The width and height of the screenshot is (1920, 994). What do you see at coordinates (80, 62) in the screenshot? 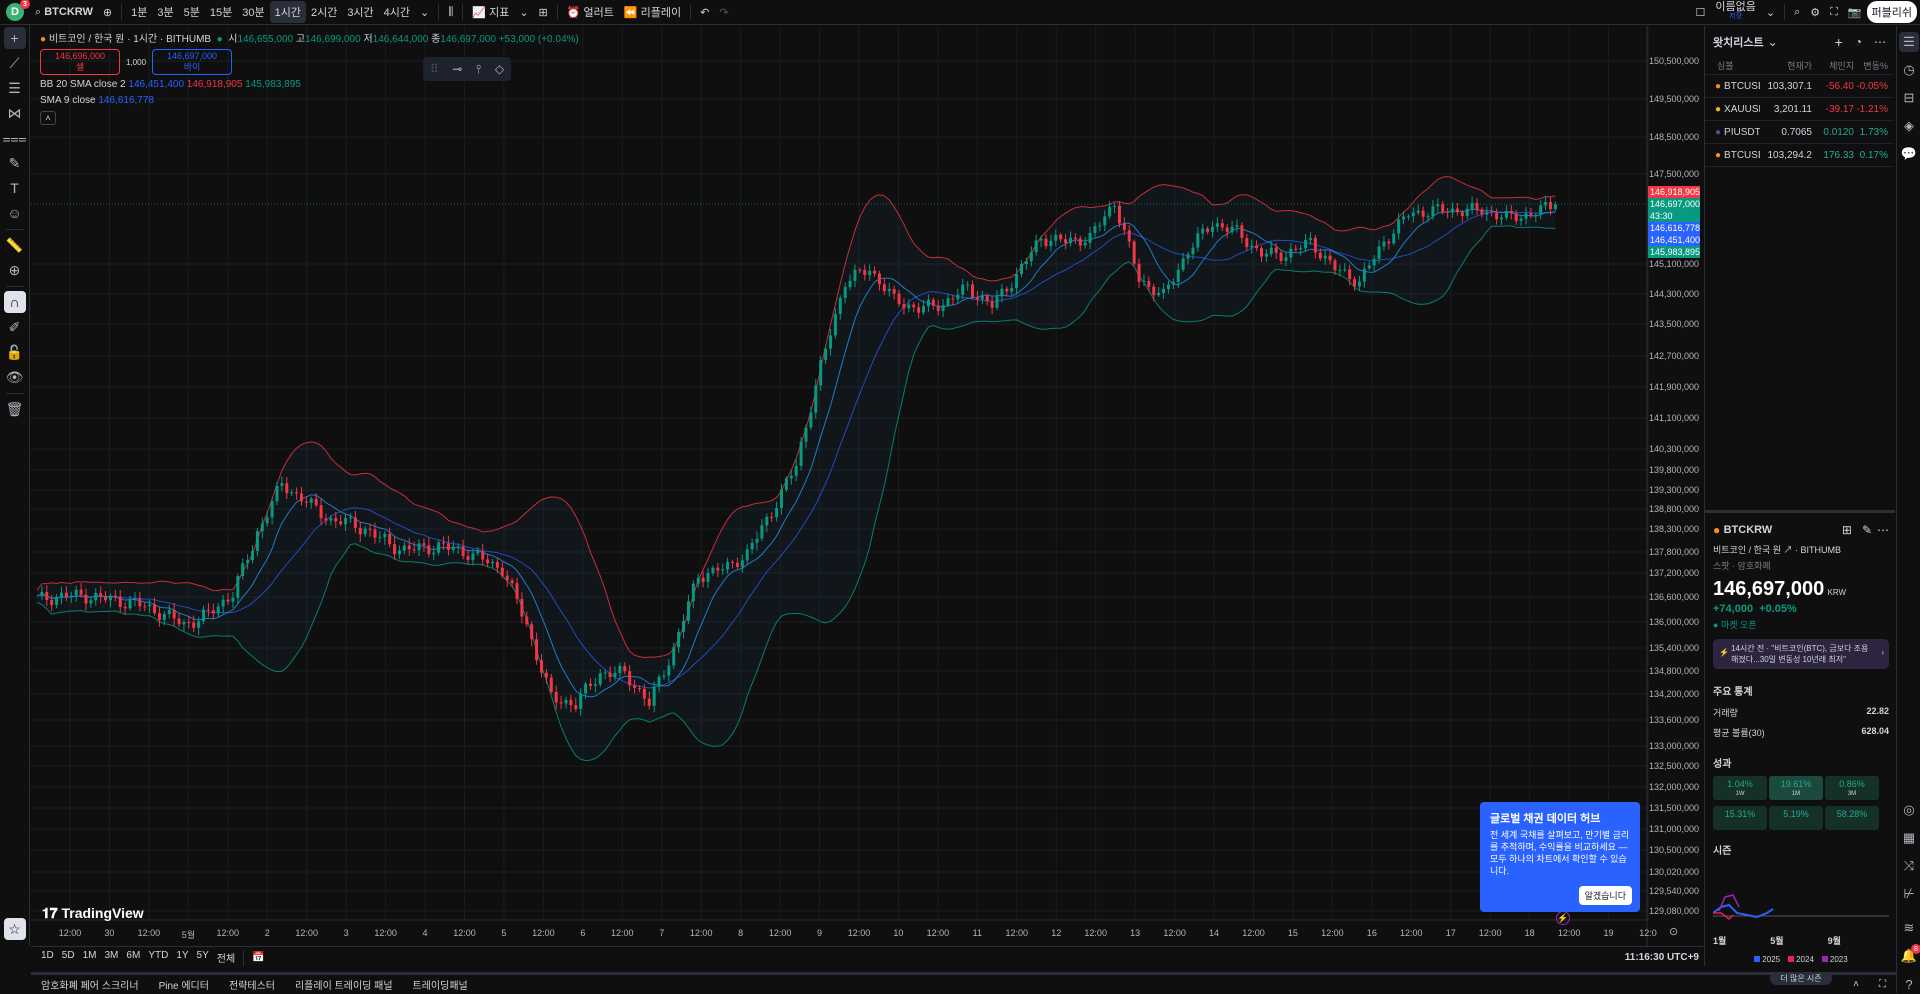
I see `sell-button: 146,696,000 셀` at bounding box center [80, 62].